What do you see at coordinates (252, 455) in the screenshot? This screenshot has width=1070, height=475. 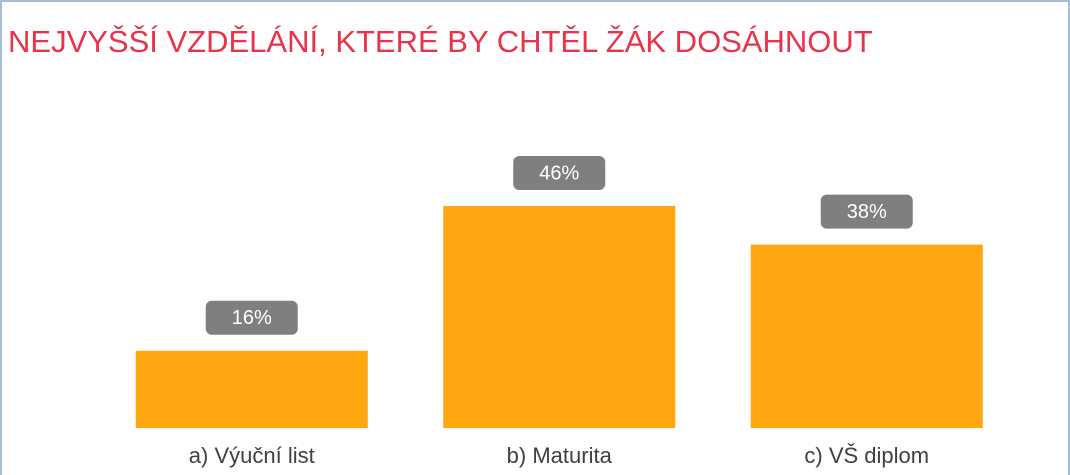 I see `x-tick-label: a) Výuční list` at bounding box center [252, 455].